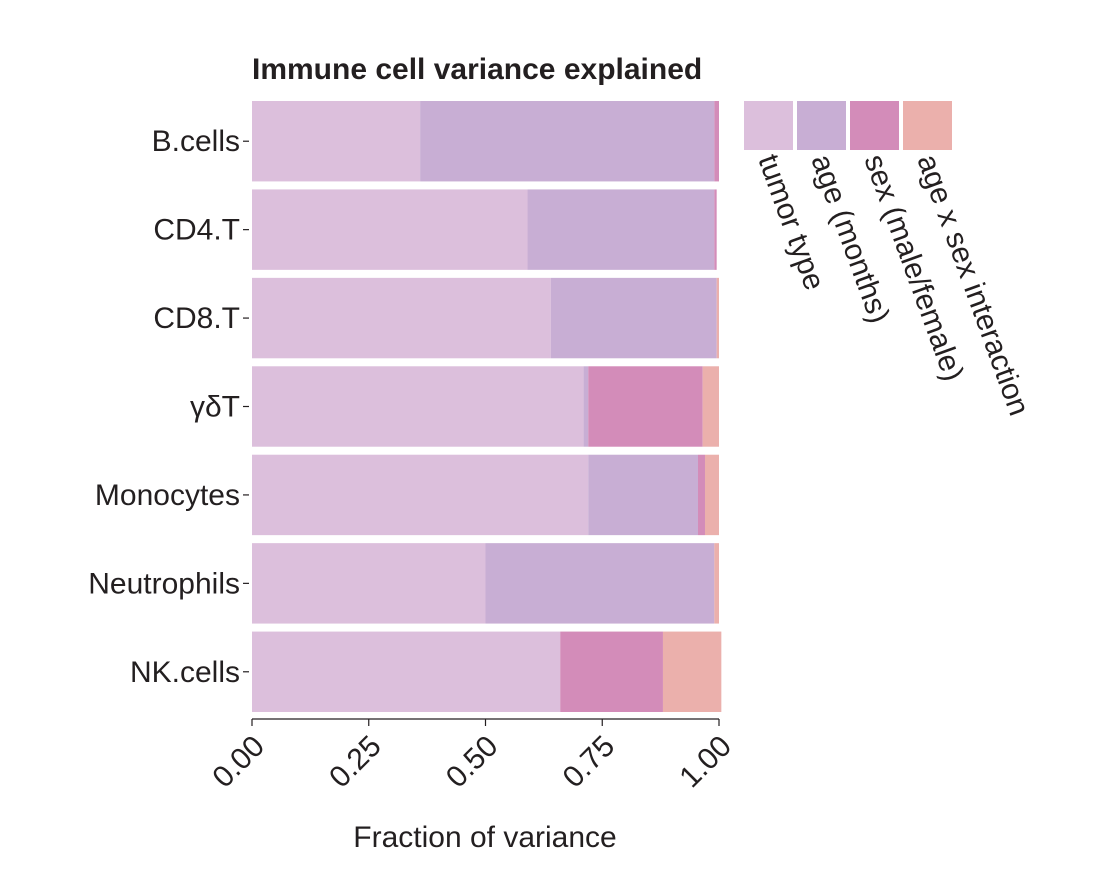  Describe the element at coordinates (472, 762) in the screenshot. I see `x-tick-label: 0.50` at that location.